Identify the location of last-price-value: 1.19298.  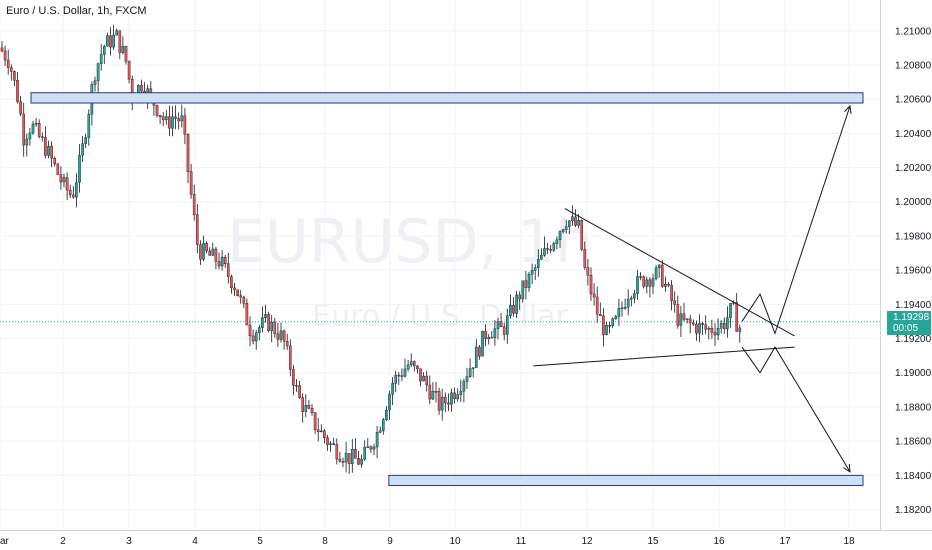
(911, 317).